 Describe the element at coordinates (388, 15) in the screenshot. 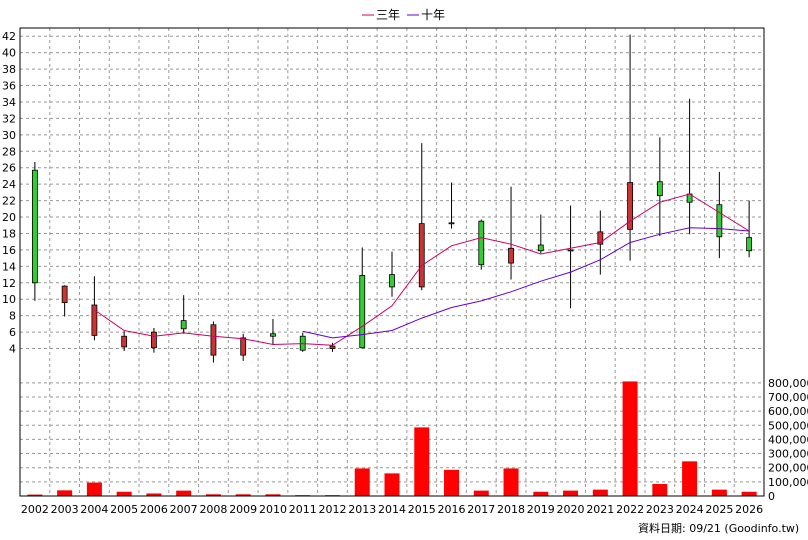

I see `legend-label-3yr: 三年` at that location.